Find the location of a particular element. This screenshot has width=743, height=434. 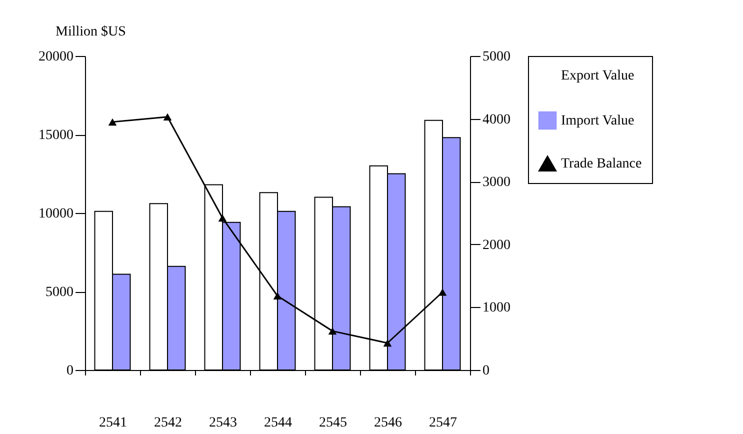

legend-label: Import Value is located at coordinates (597, 121).